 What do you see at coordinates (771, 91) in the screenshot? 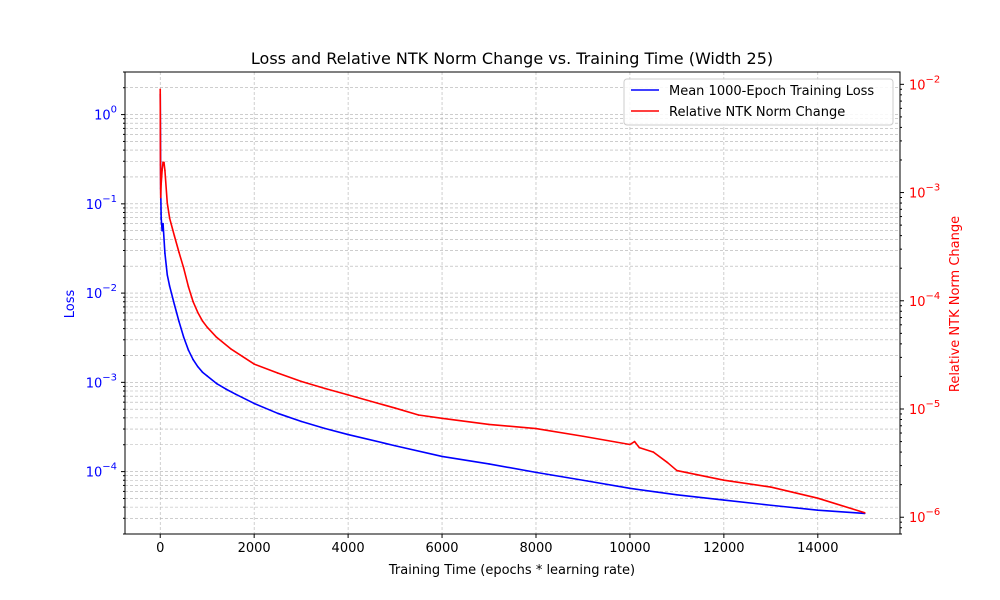
I see `legend-label-loss: Mean 1000-Epoch Training Loss` at bounding box center [771, 91].